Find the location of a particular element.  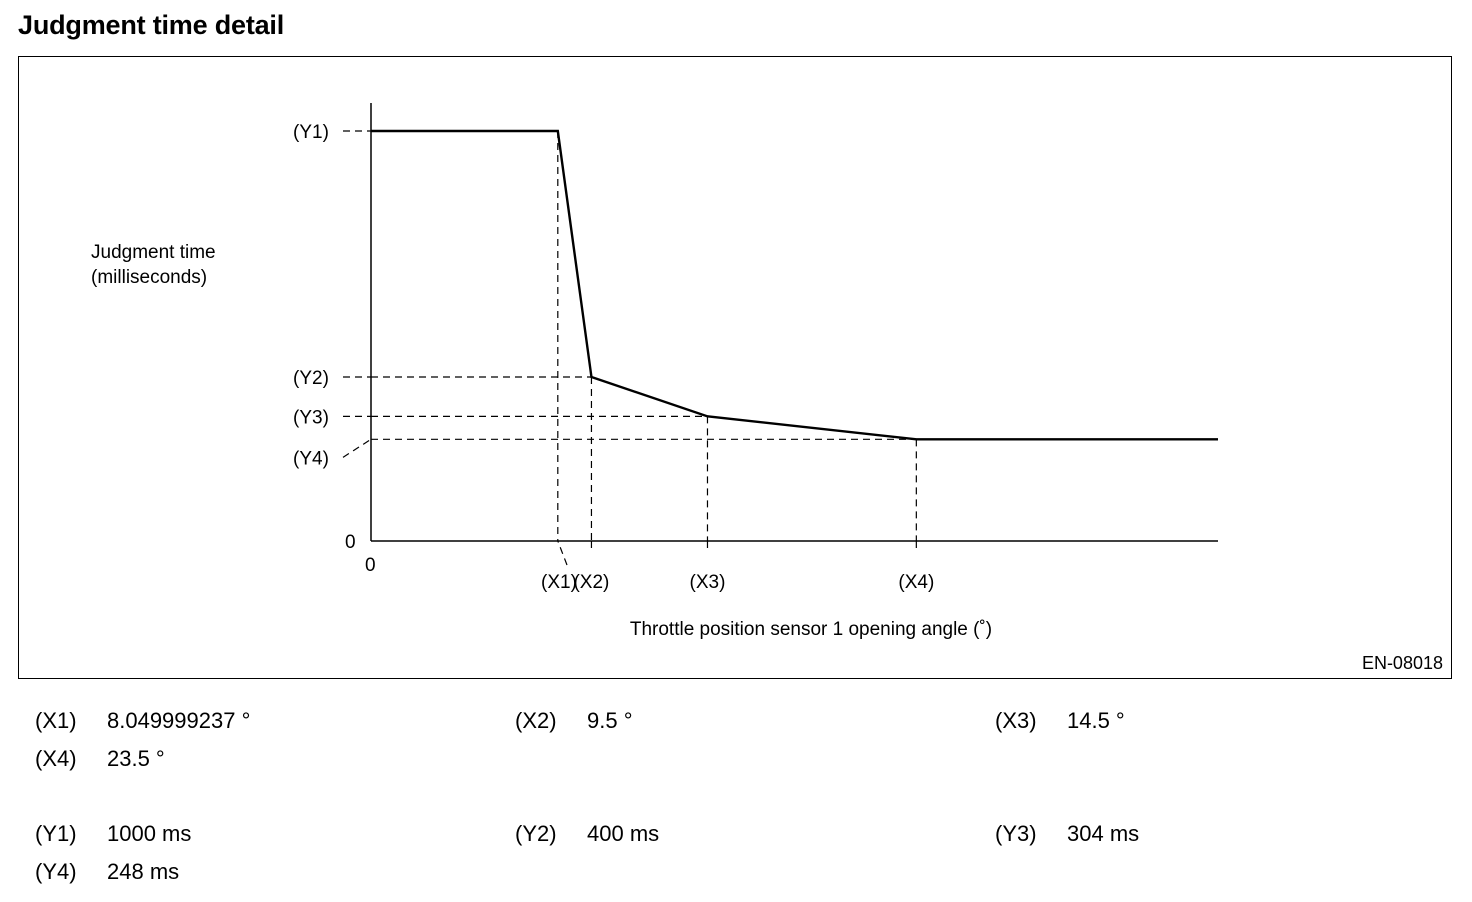

legend-item-x1: (X1) 8.049999237 ° is located at coordinates (142, 721).